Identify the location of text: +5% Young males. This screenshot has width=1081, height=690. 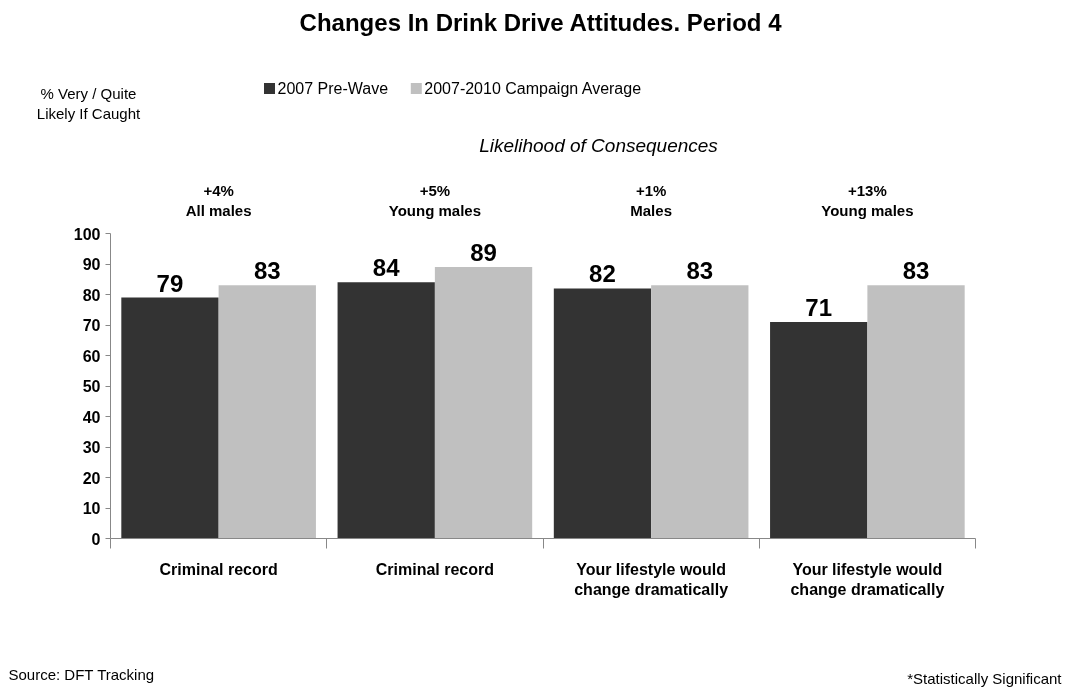
(434, 201).